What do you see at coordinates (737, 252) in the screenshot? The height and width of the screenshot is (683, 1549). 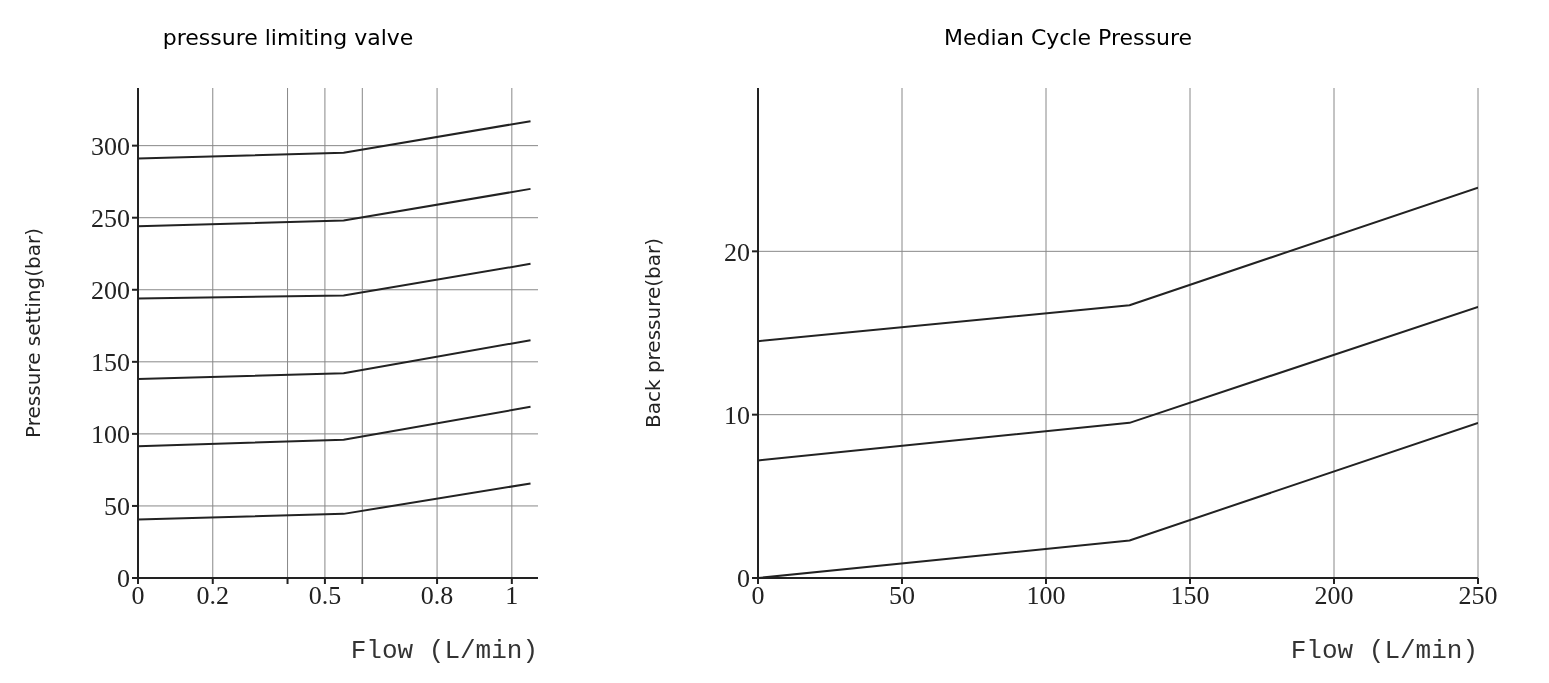 I see `y-tick-label: 20` at bounding box center [737, 252].